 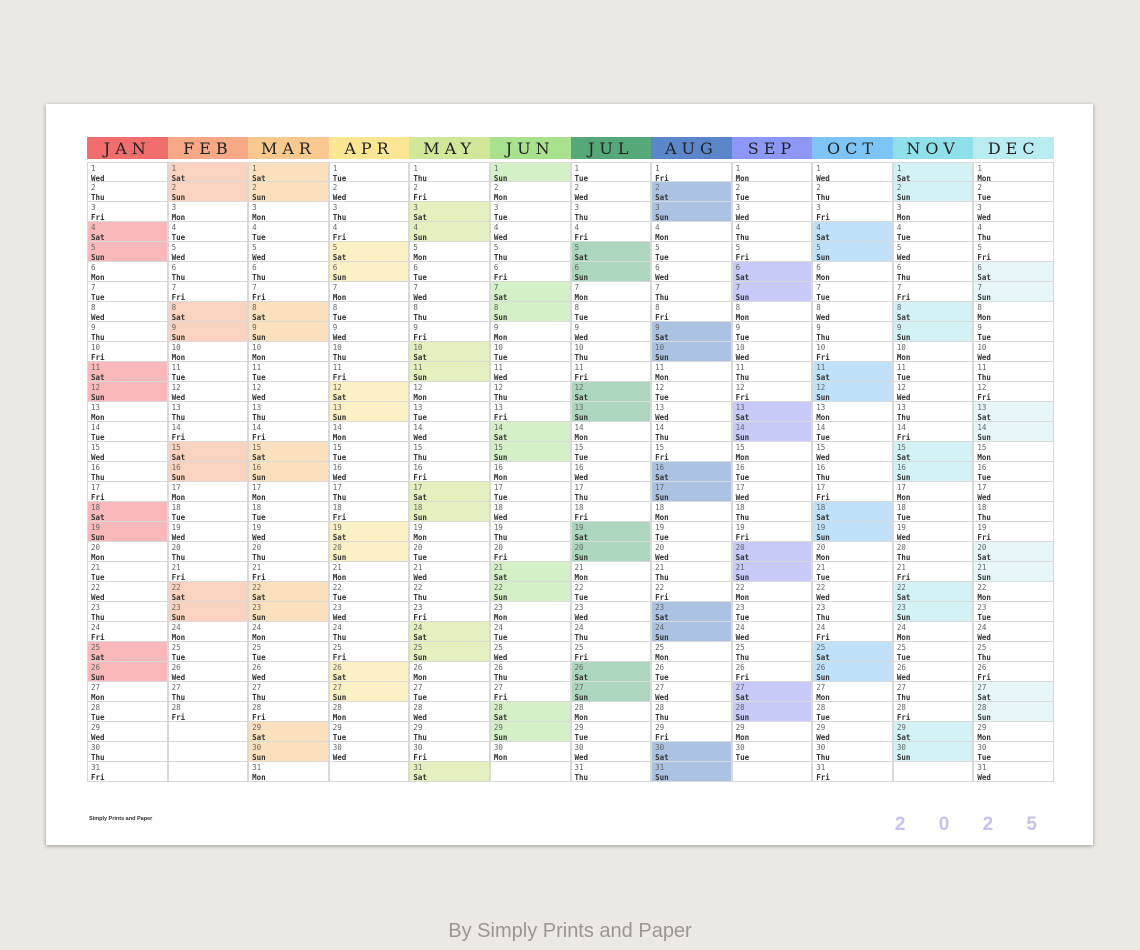 I want to click on day-number: 15, so click(x=96, y=447).